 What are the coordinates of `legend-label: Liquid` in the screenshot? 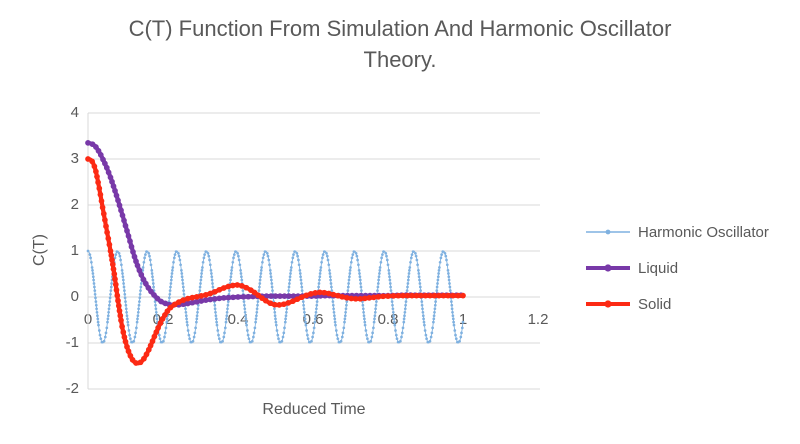 It's located at (658, 268).